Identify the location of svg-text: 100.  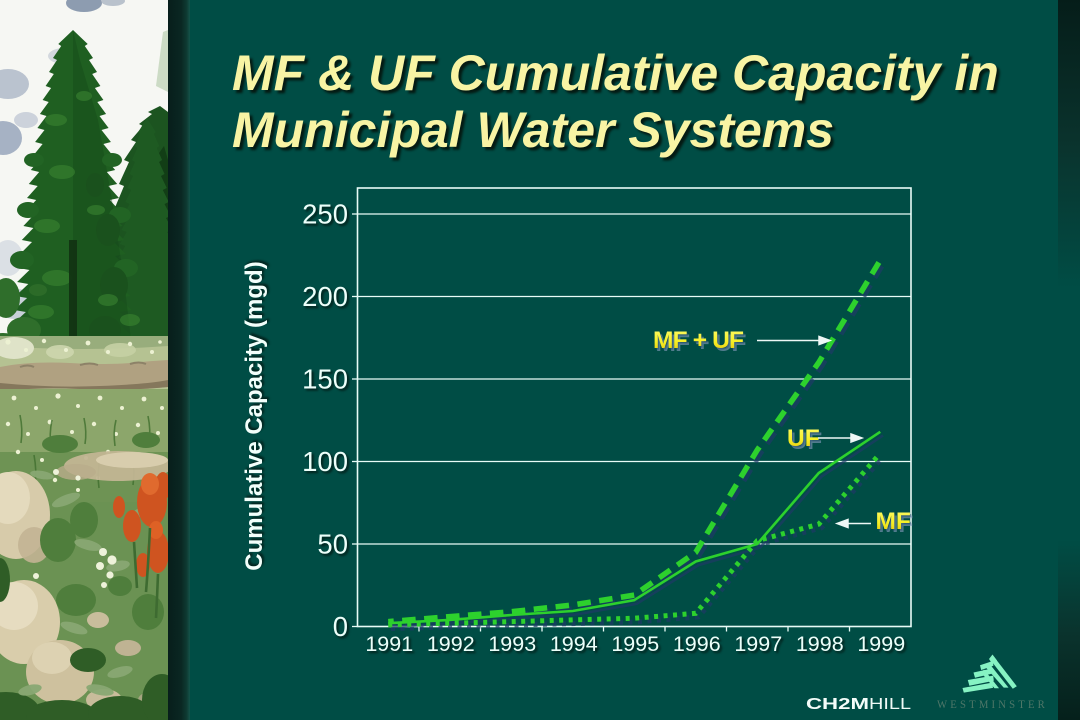
(325, 461).